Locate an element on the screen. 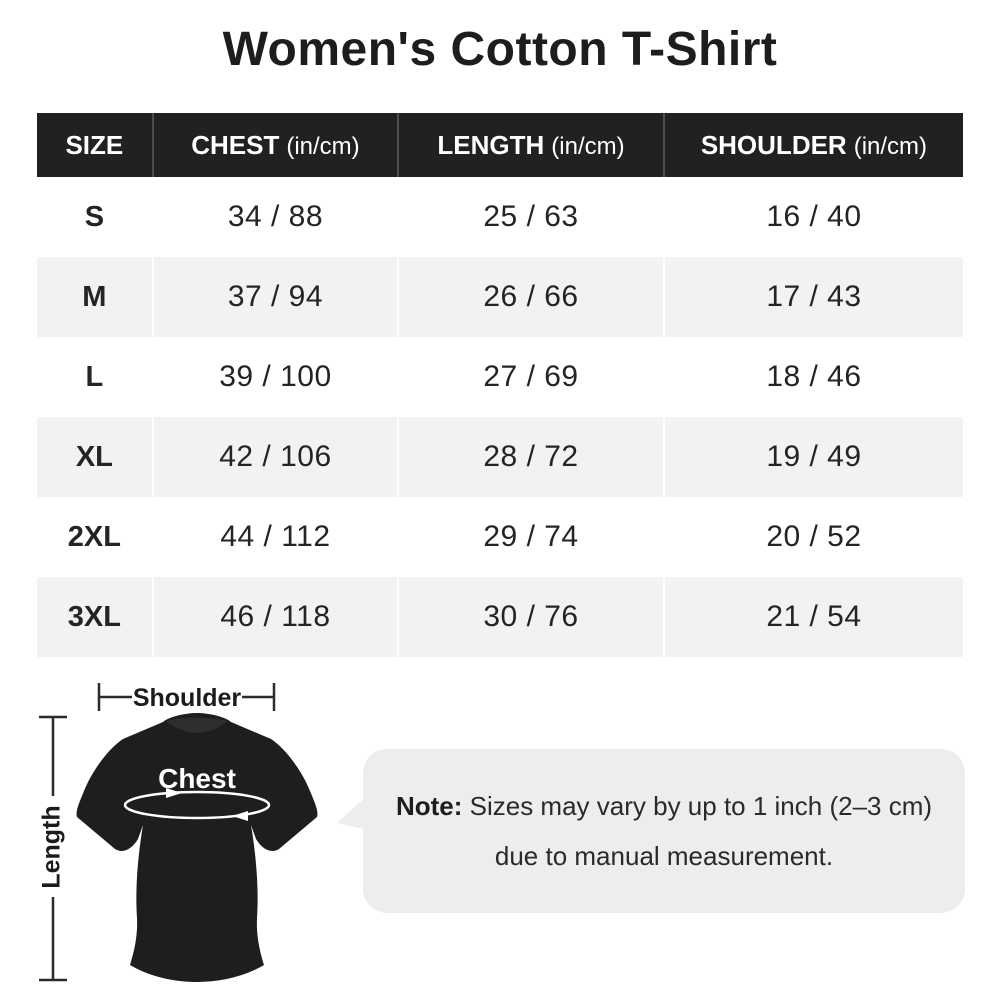 This screenshot has width=1000, height=1000. tshirt-icon: Chest is located at coordinates (197, 847).